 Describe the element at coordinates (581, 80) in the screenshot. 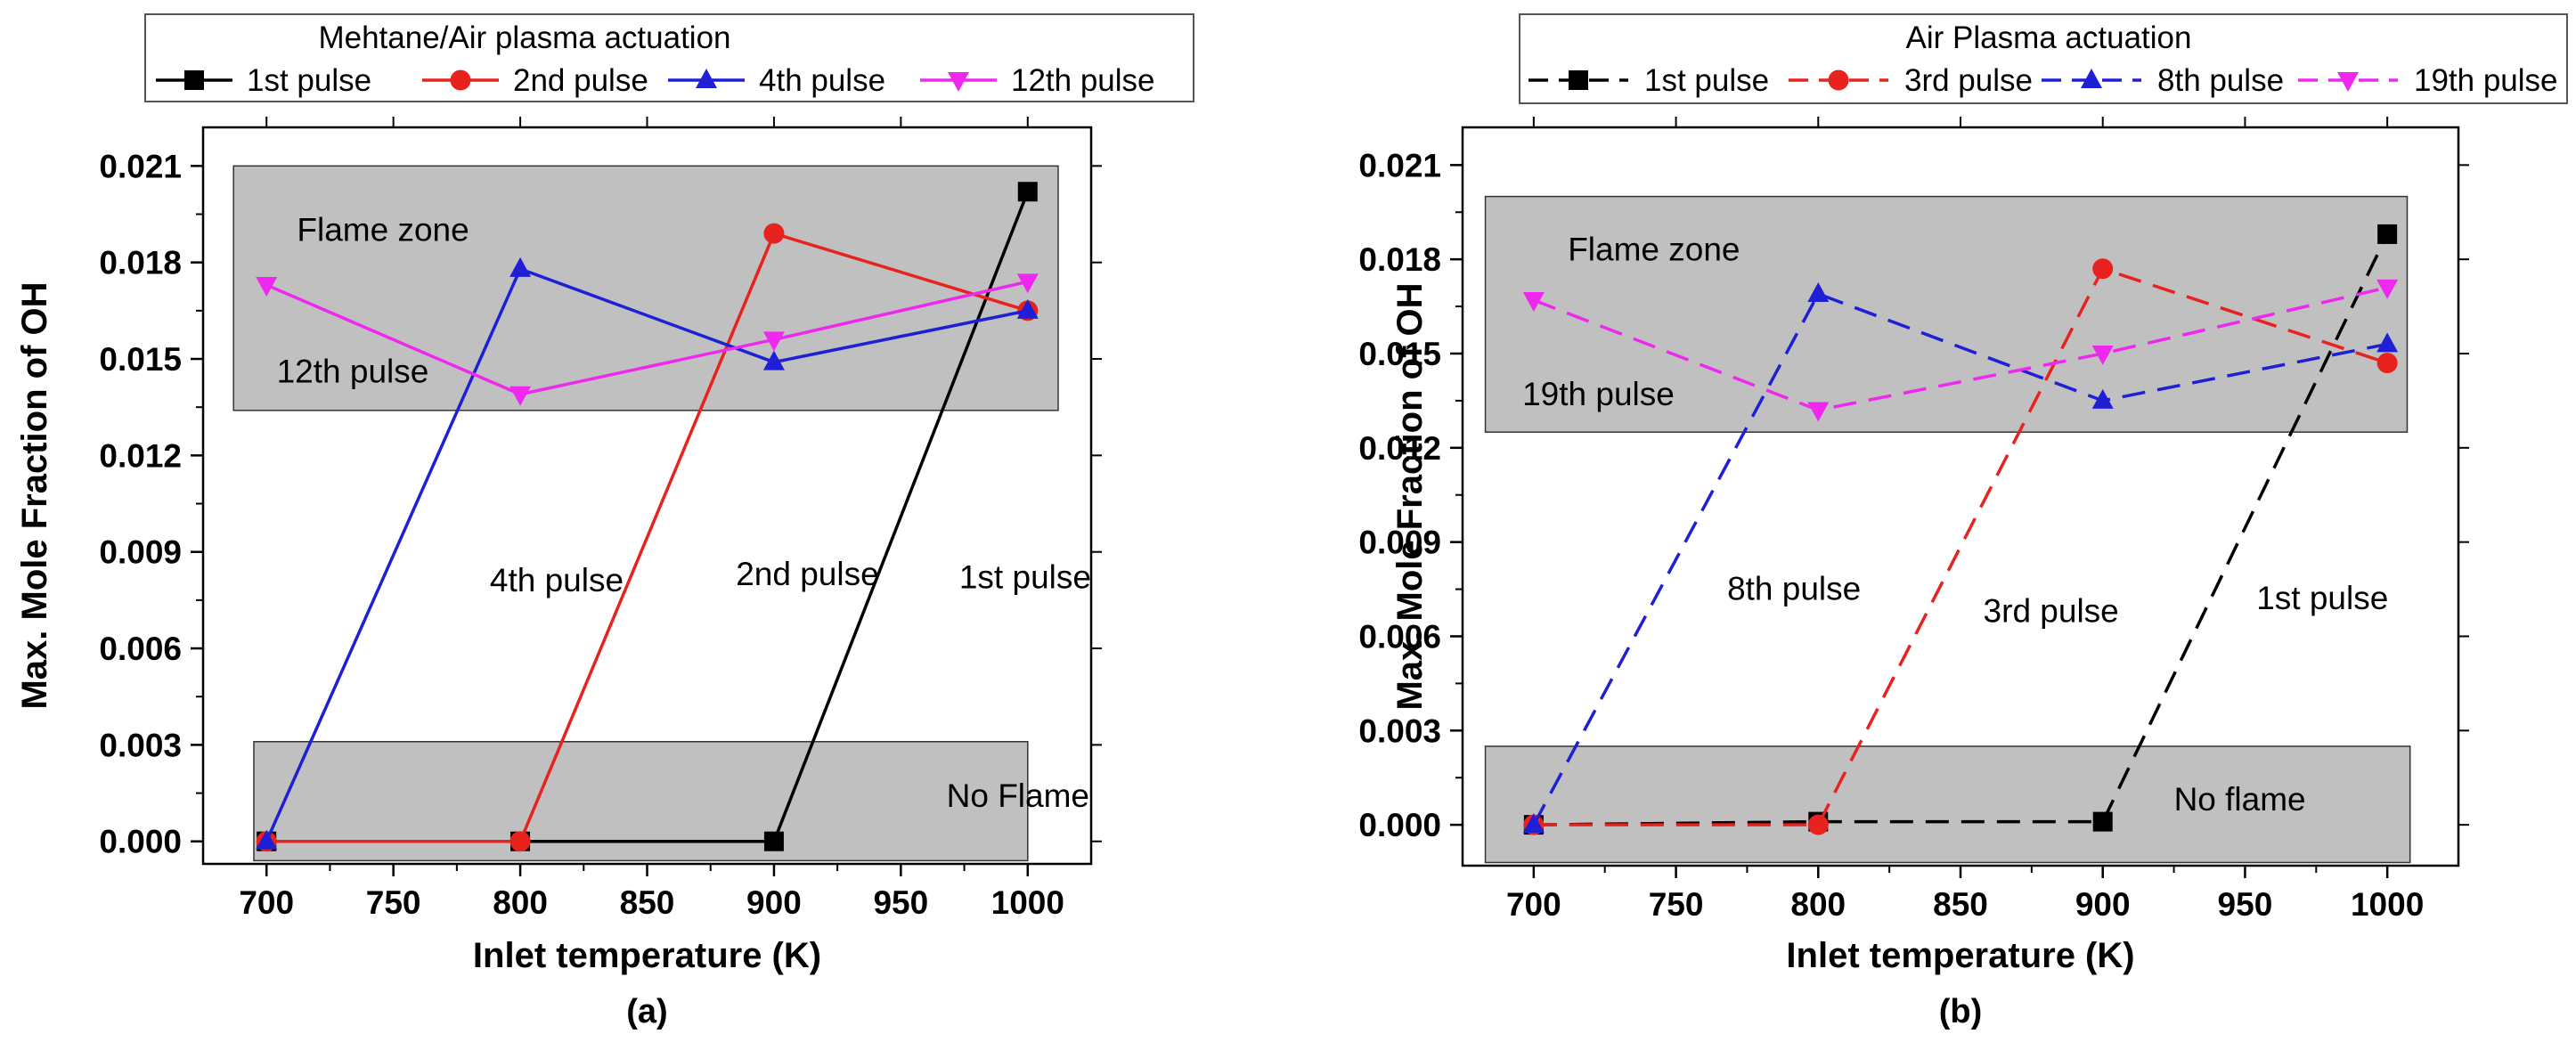

I see `legend-entry-label: 2nd pulse` at that location.